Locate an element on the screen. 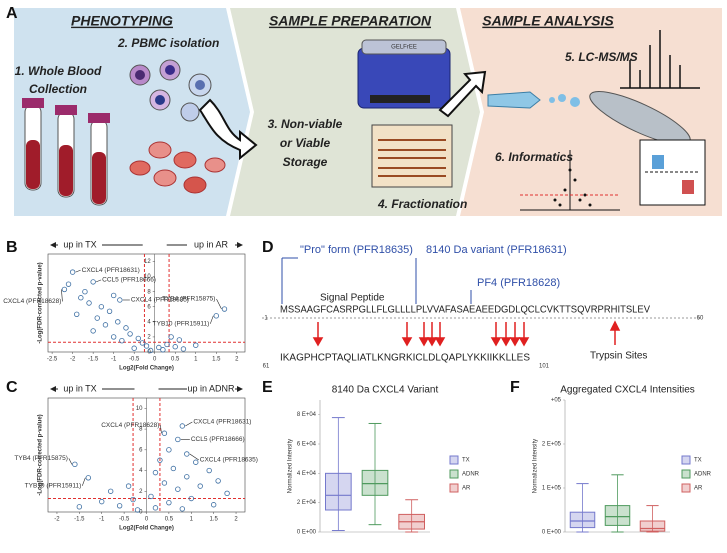 Image resolution: width=727 pixels, height=553 pixels. x-tick-label: 1.5 is located at coordinates (213, 520).